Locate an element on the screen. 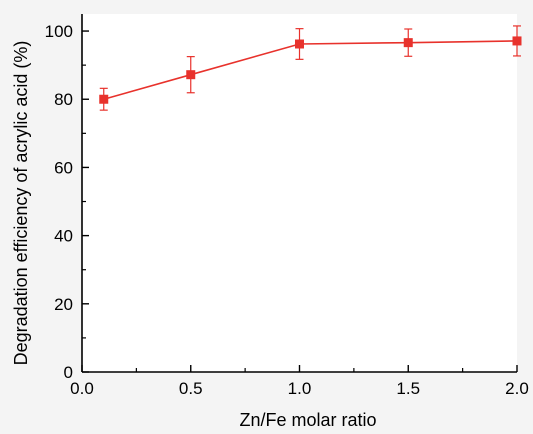  y-tick-label: 0 is located at coordinates (68, 372).